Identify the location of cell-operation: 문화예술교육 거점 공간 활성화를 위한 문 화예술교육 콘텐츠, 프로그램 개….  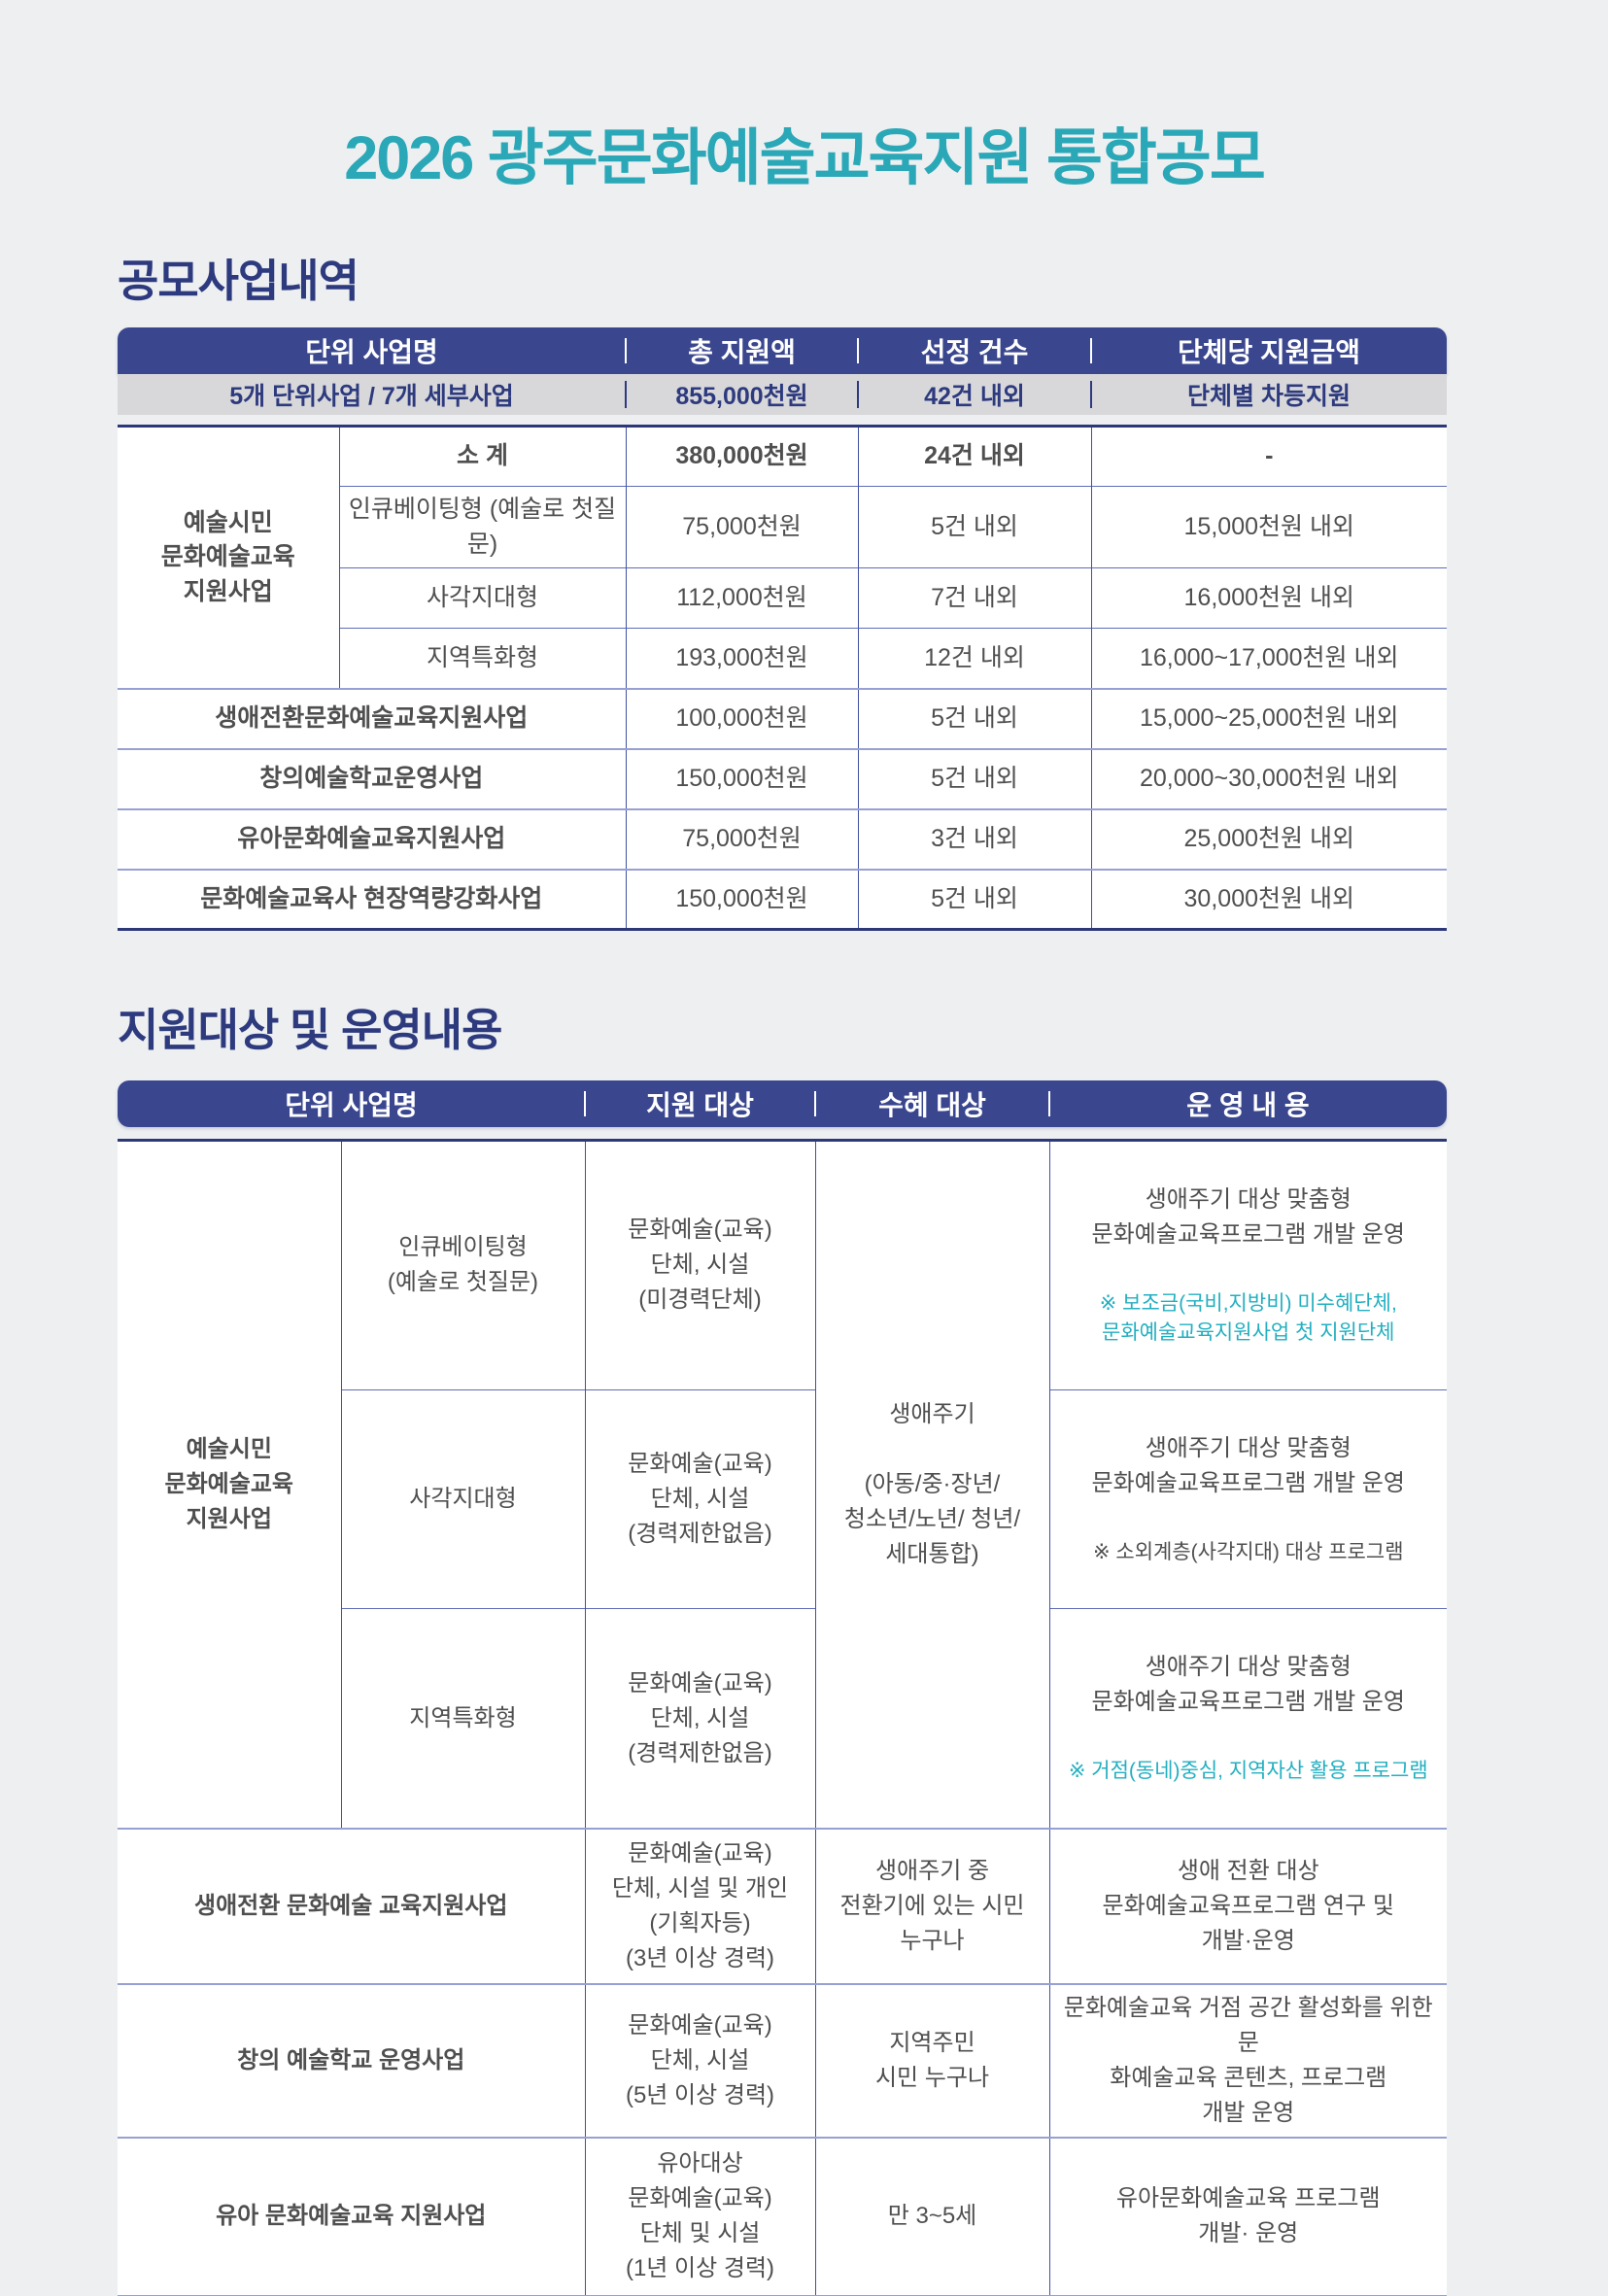
(1247, 2060).